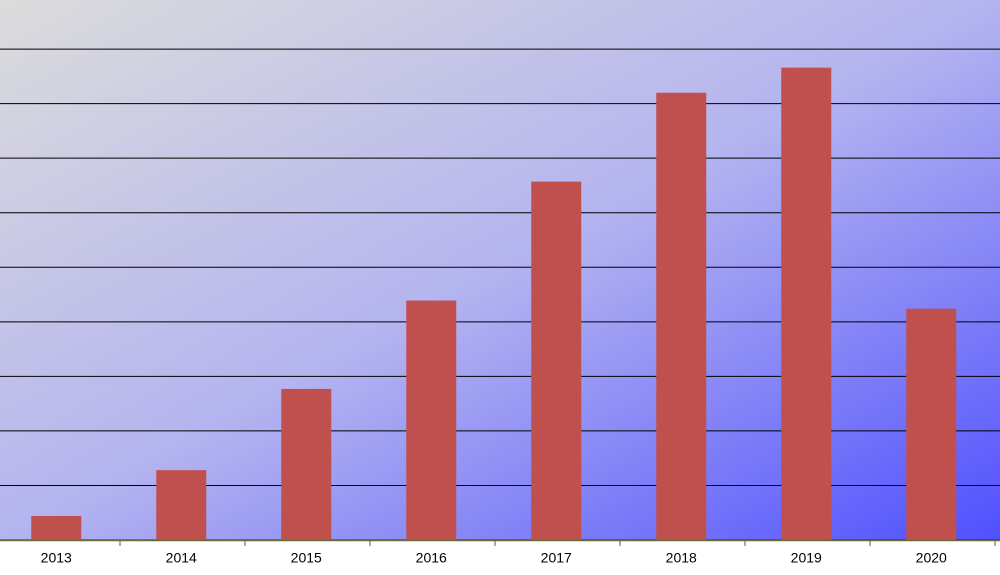 Image resolution: width=1000 pixels, height=575 pixels. What do you see at coordinates (556, 558) in the screenshot?
I see `x-tick-label: 2017` at bounding box center [556, 558].